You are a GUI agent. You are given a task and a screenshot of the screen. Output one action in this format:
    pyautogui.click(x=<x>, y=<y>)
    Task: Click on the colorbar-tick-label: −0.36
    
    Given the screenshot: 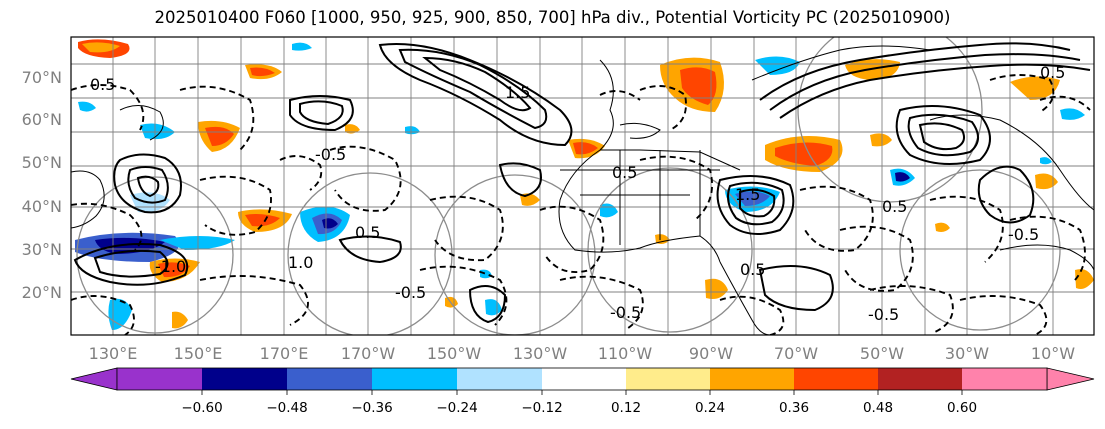 What is the action you would take?
    pyautogui.click(x=371, y=408)
    